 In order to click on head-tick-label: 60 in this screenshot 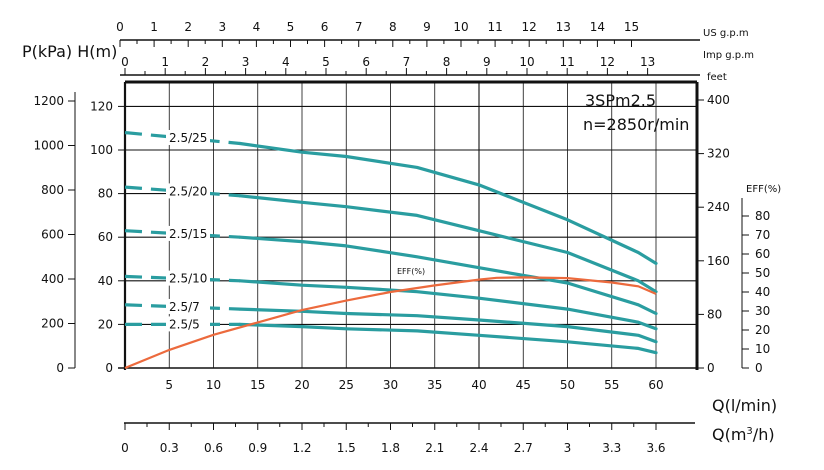, I will do `click(105, 237)`.